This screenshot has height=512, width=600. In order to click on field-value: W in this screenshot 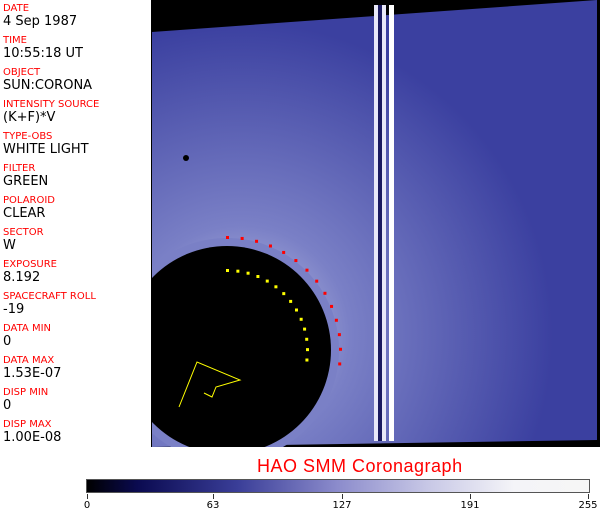, I will do `click(9, 245)`.